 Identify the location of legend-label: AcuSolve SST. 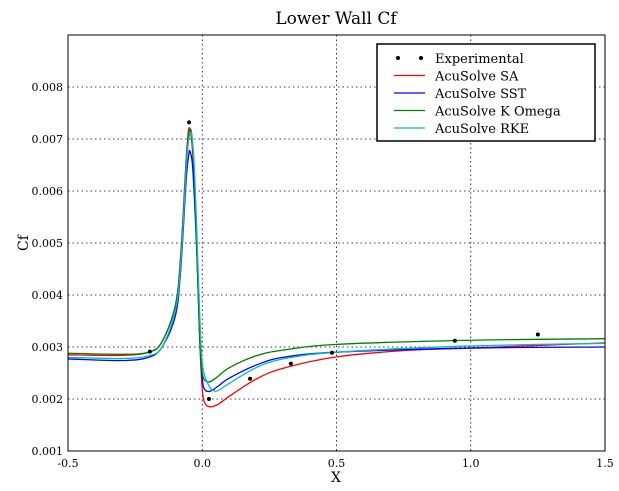
(480, 94).